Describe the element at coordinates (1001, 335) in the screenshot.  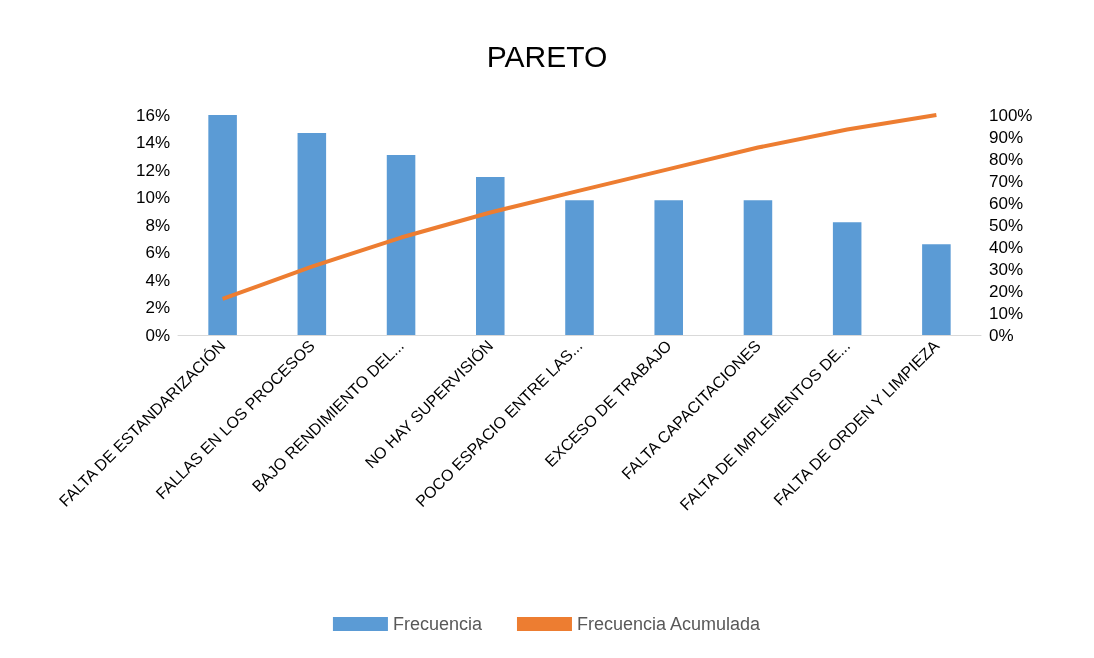
I see `y2-tick-label: 0%` at that location.